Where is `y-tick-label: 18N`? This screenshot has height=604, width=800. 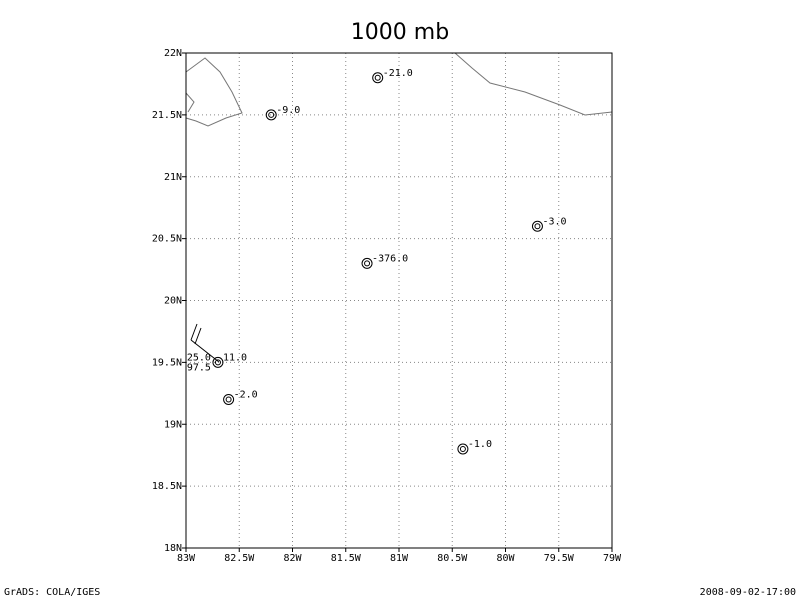
y-tick-label: 18N is located at coordinates (173, 548).